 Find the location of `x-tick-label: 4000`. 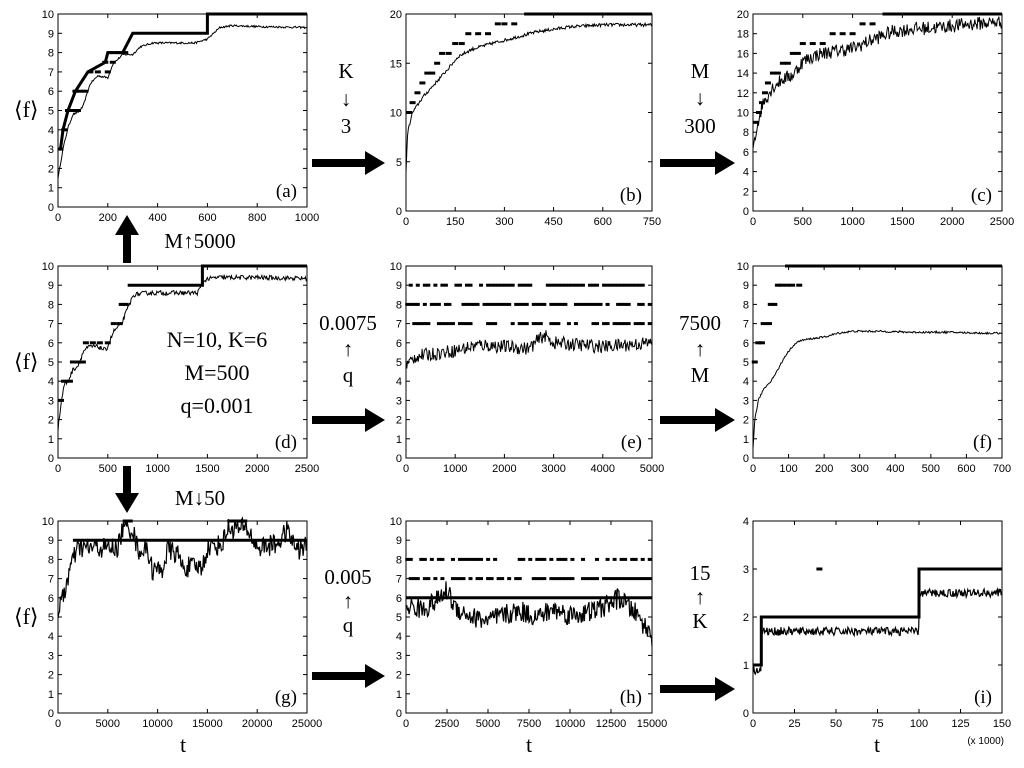

x-tick-label: 4000 is located at coordinates (603, 469).